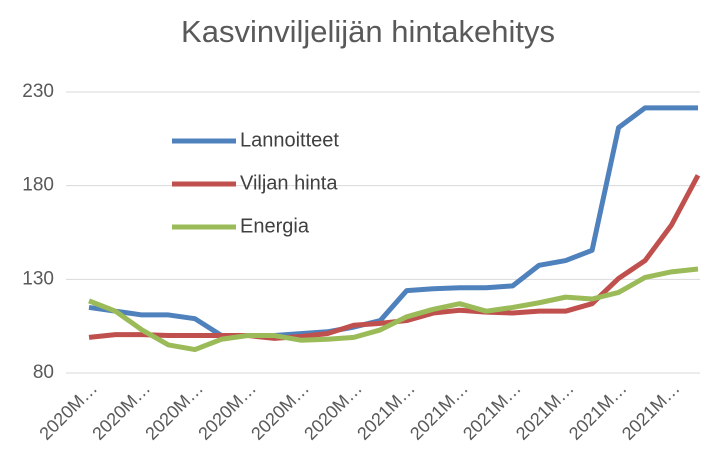 The image size is (707, 469). I want to click on legend-item: Viljan hinta, so click(255, 183).